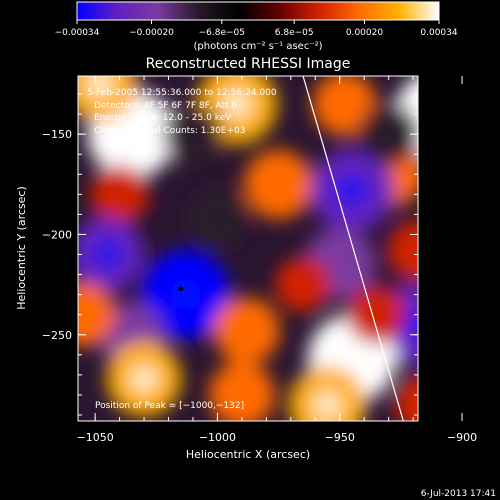 Image resolution: width=500 pixels, height=500 pixels. Describe the element at coordinates (95, 437) in the screenshot. I see `x-tick-label: −1050` at that location.